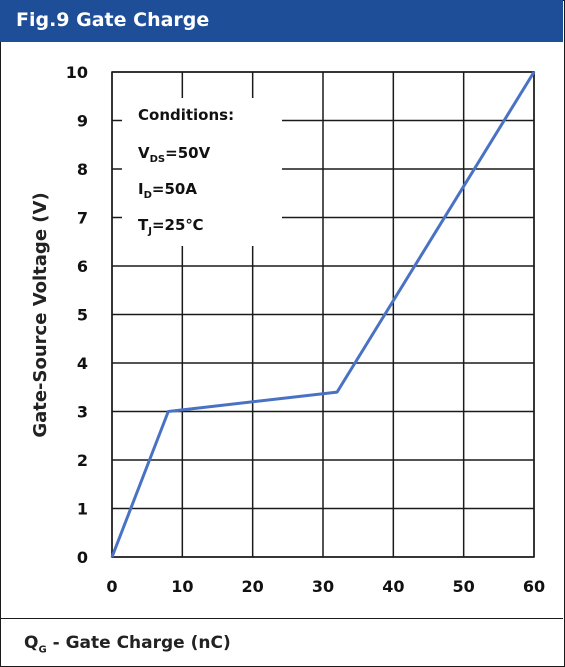 This screenshot has height=667, width=565. What do you see at coordinates (82, 412) in the screenshot?
I see `y-tick-label: 3` at bounding box center [82, 412].